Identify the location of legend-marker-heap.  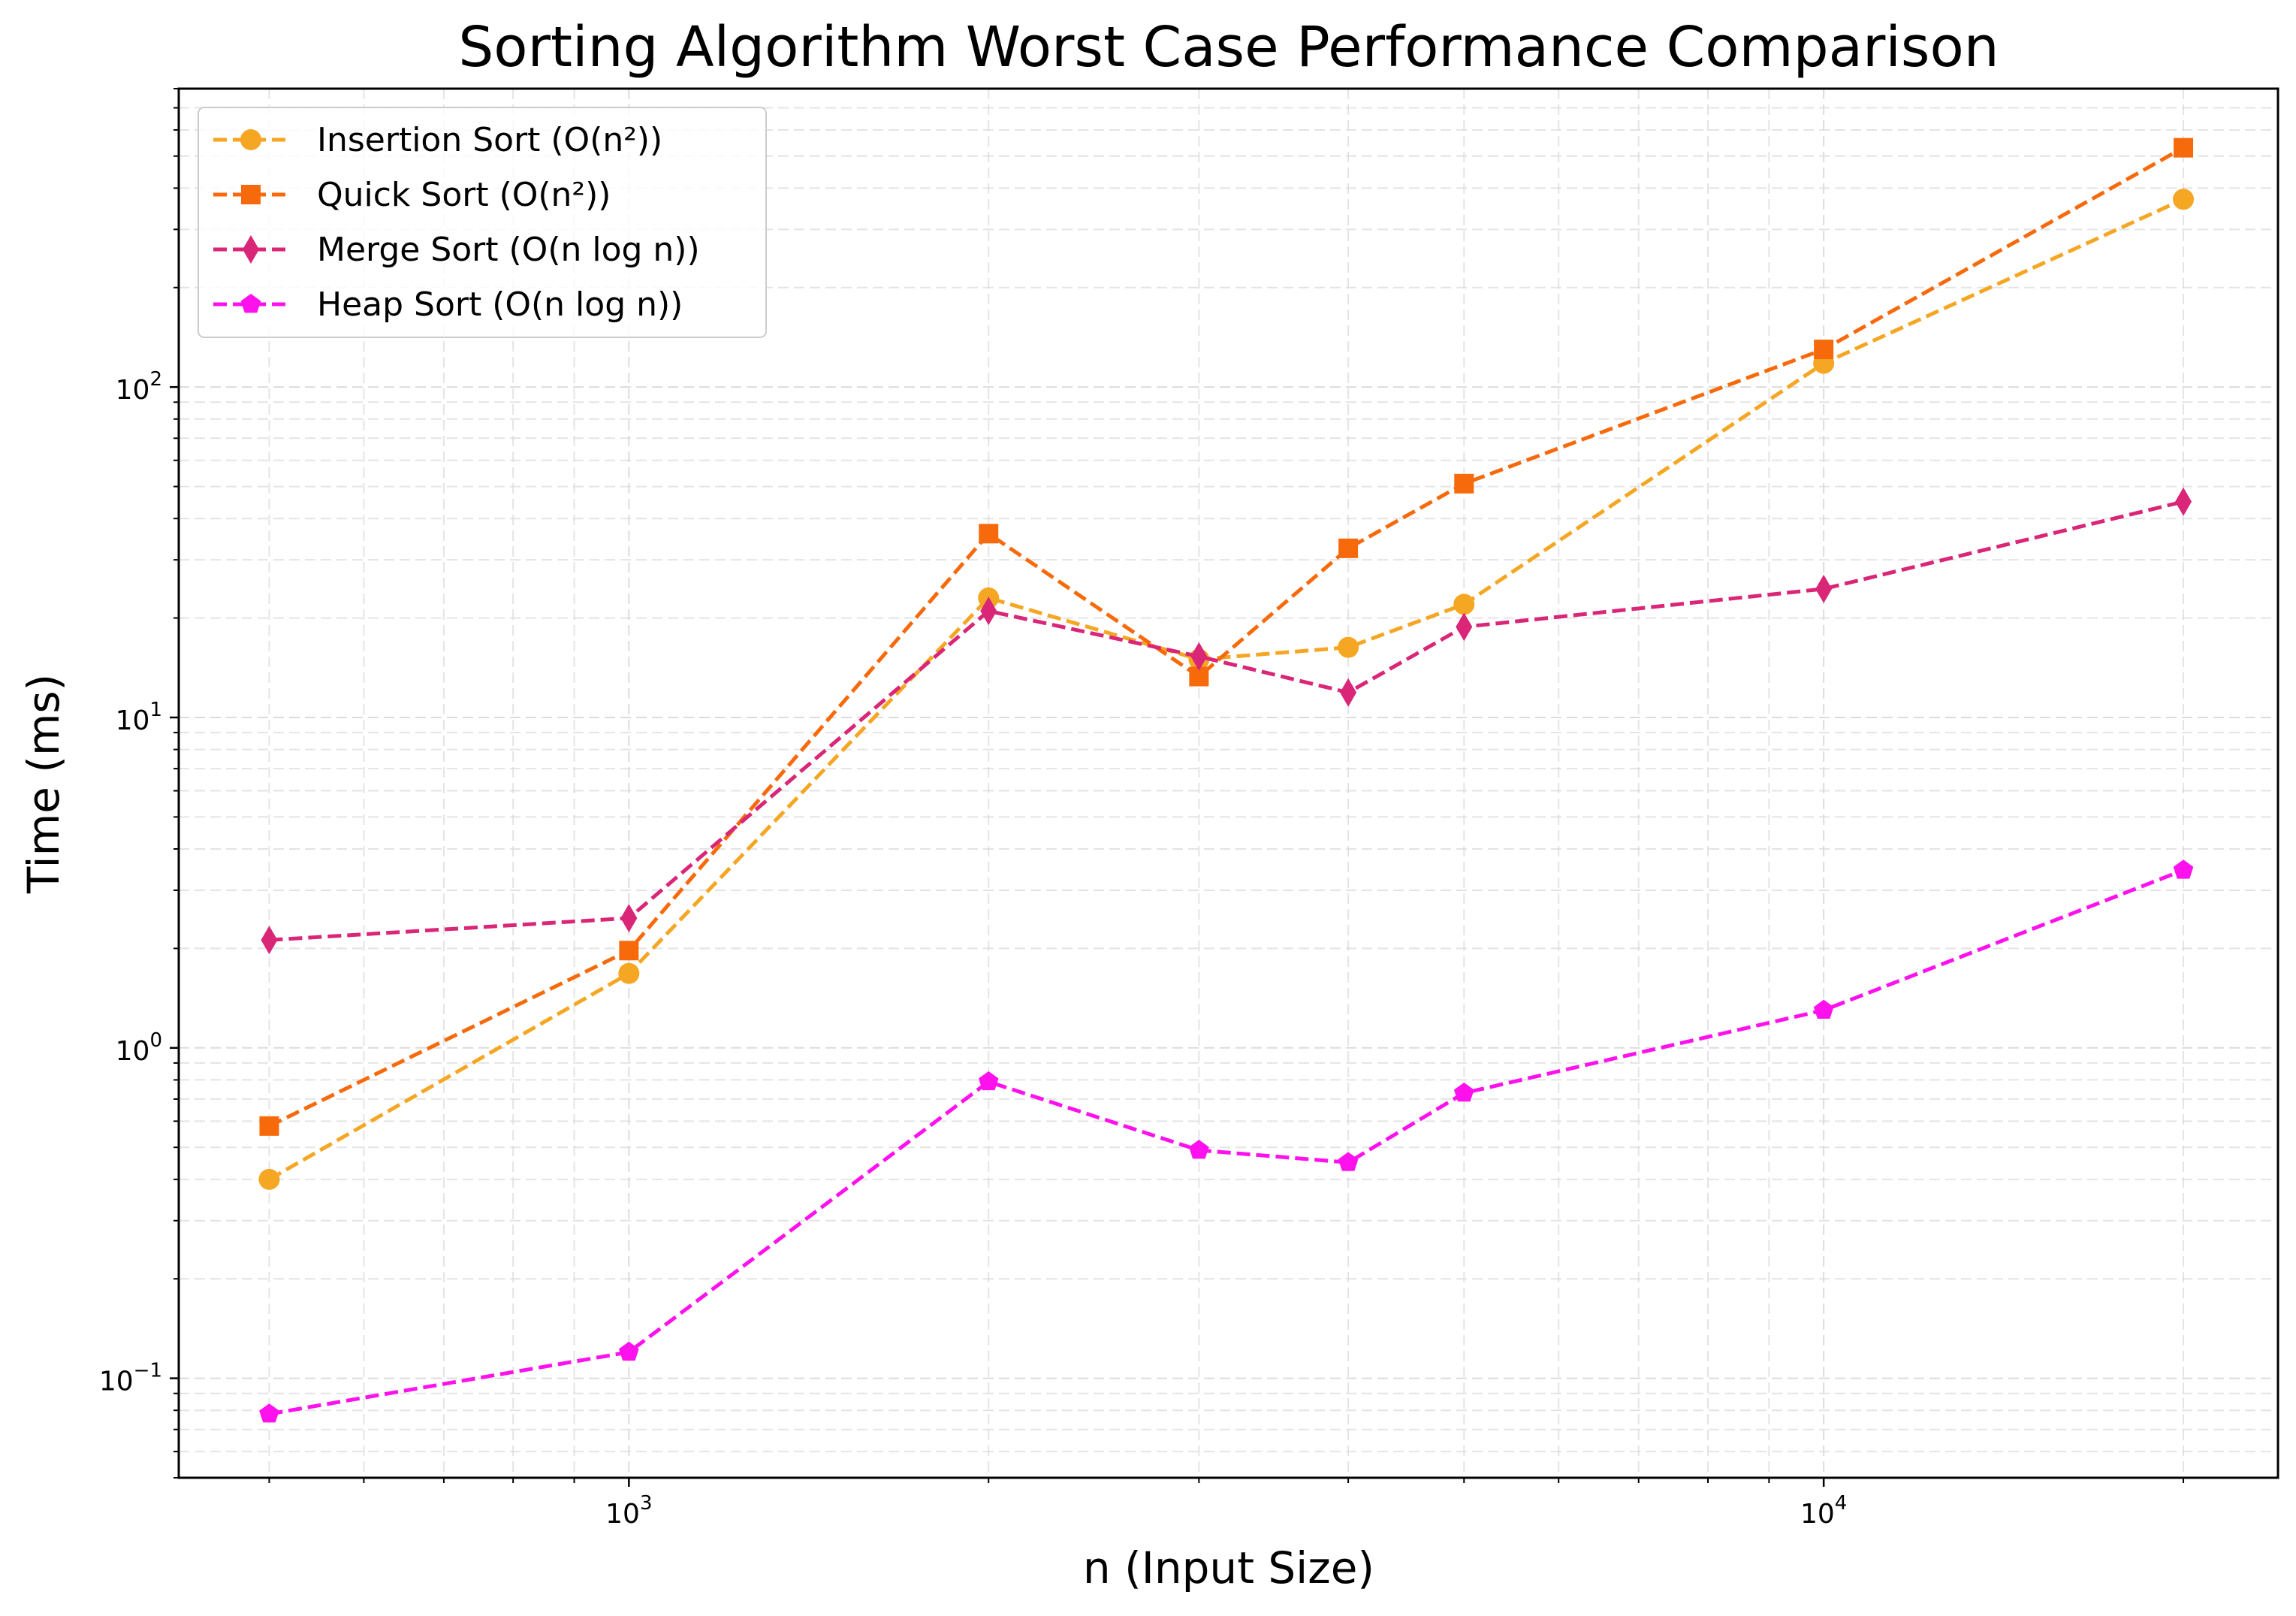
(250, 303).